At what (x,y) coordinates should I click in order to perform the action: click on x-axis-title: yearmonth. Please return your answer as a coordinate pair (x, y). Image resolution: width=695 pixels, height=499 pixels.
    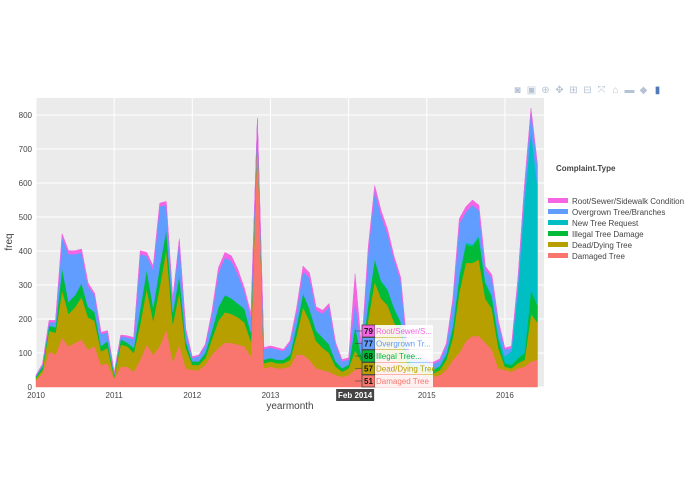
    Looking at the image, I should click on (289, 406).